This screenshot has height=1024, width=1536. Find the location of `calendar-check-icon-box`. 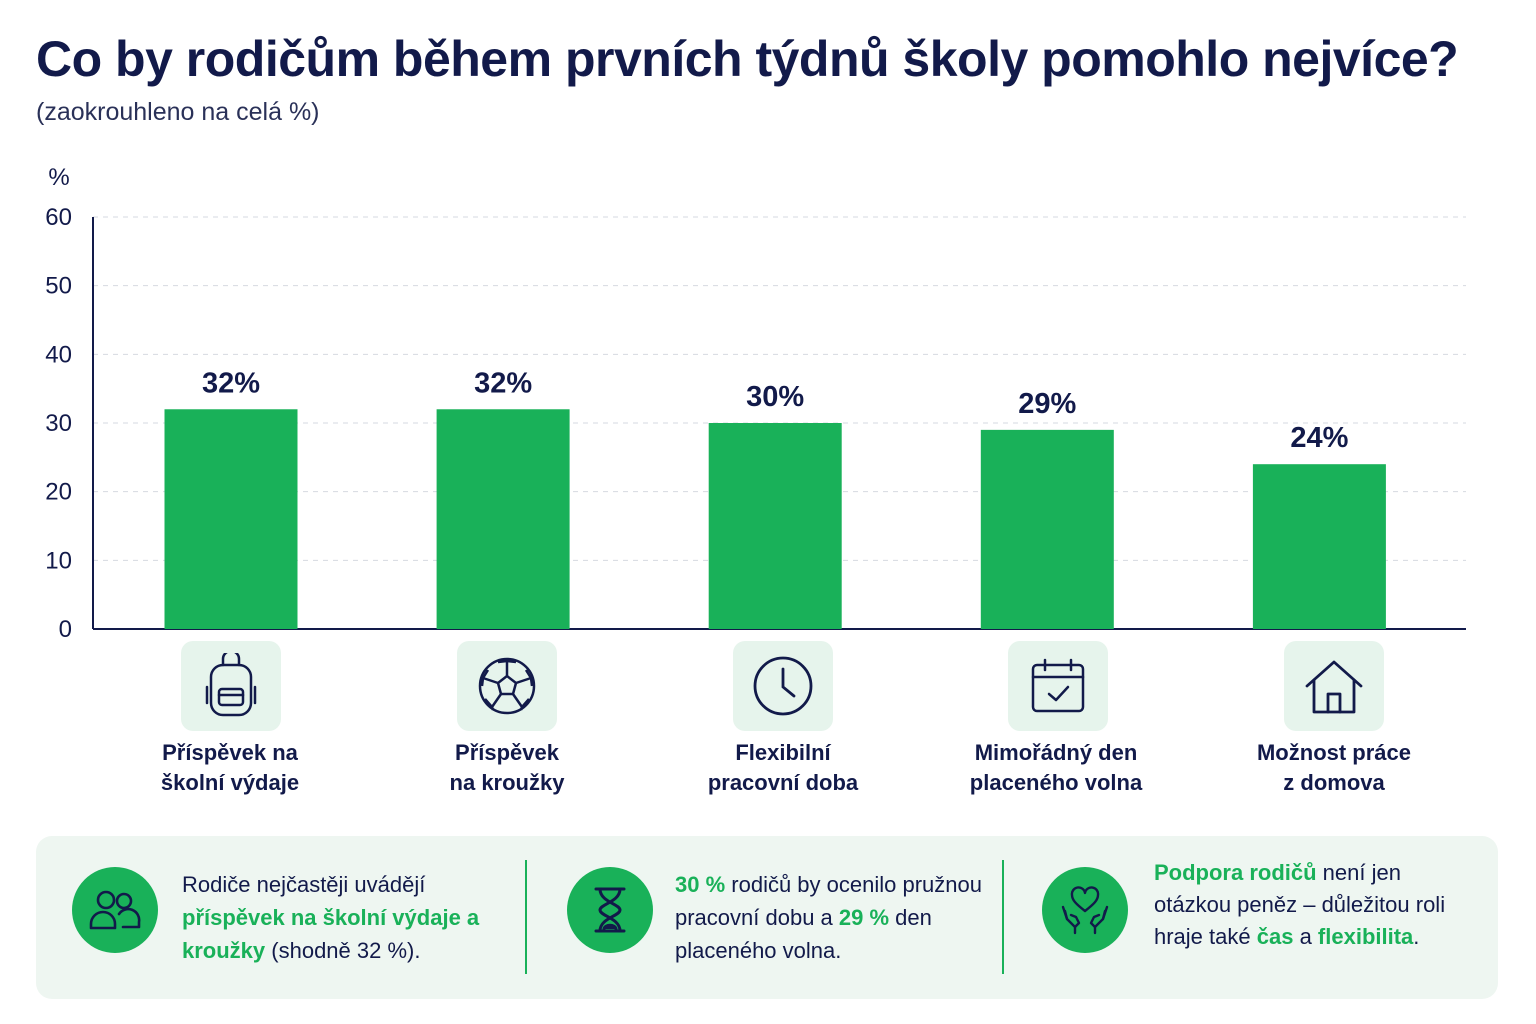

calendar-check-icon-box is located at coordinates (1058, 686).